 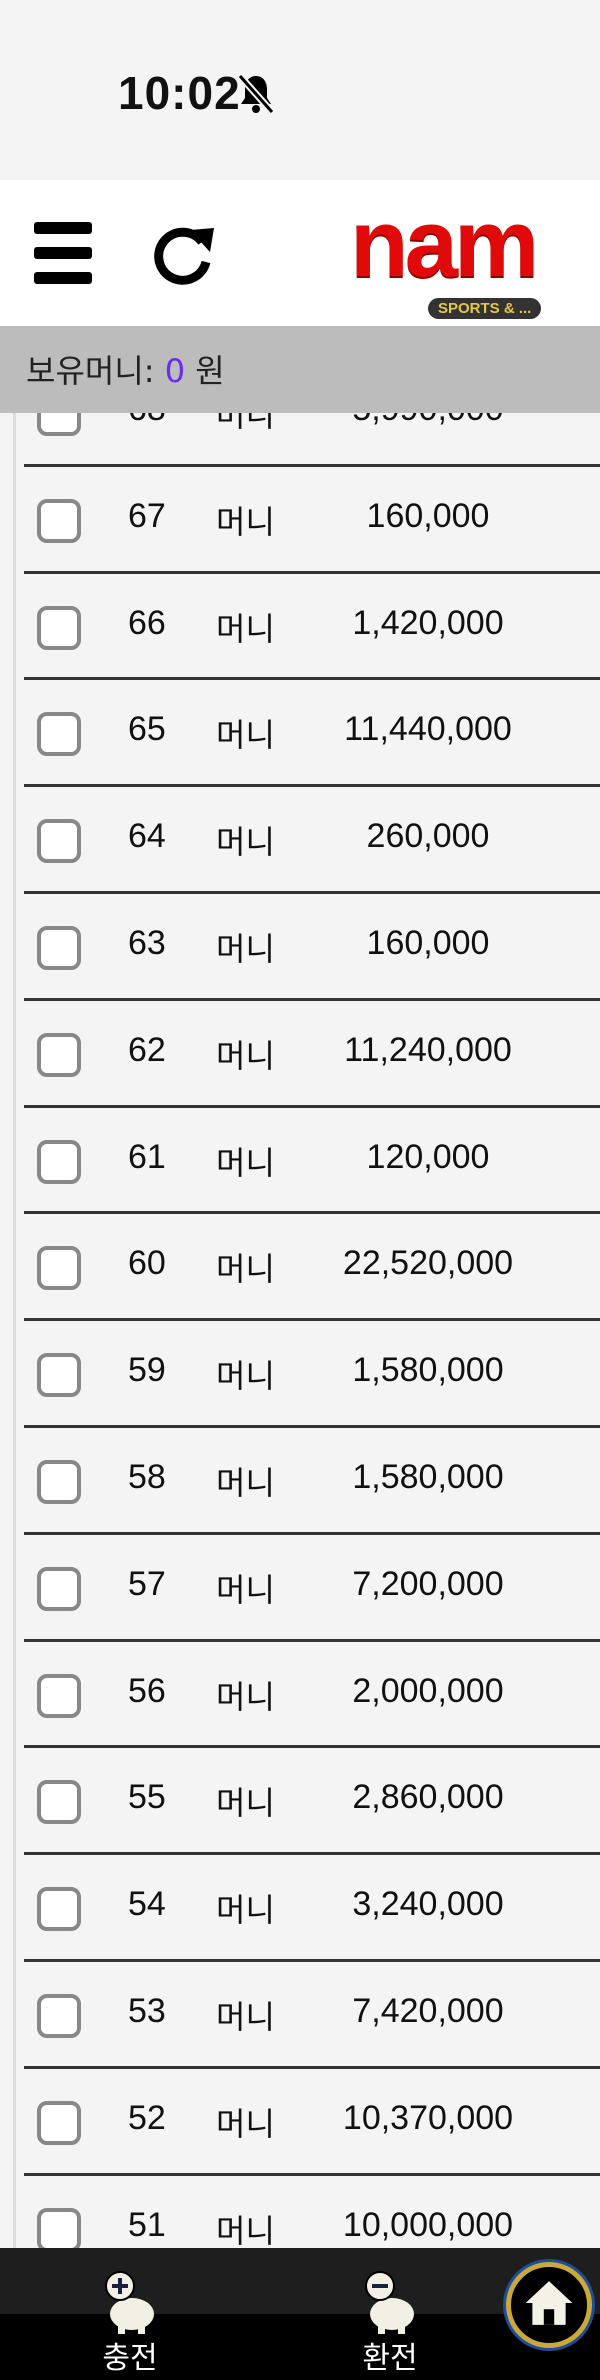 What do you see at coordinates (428, 1797) in the screenshot?
I see `row-amount: 2,860,000` at bounding box center [428, 1797].